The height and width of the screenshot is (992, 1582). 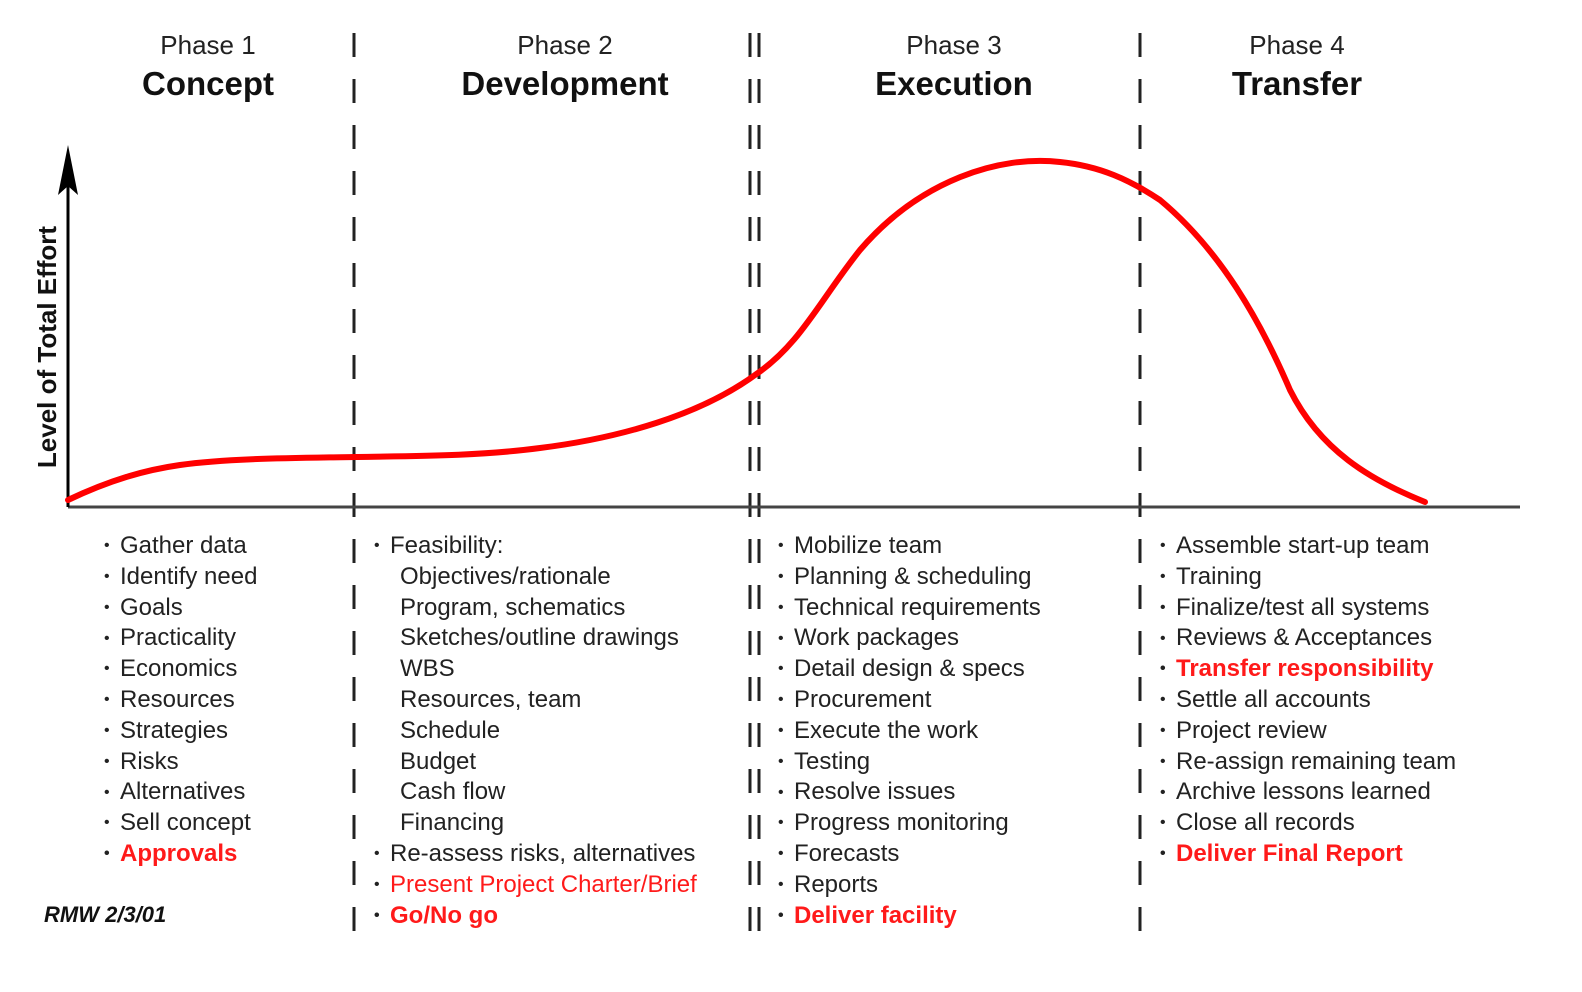 What do you see at coordinates (47, 347) in the screenshot?
I see `y-axis-label: Level of Total Effort` at bounding box center [47, 347].